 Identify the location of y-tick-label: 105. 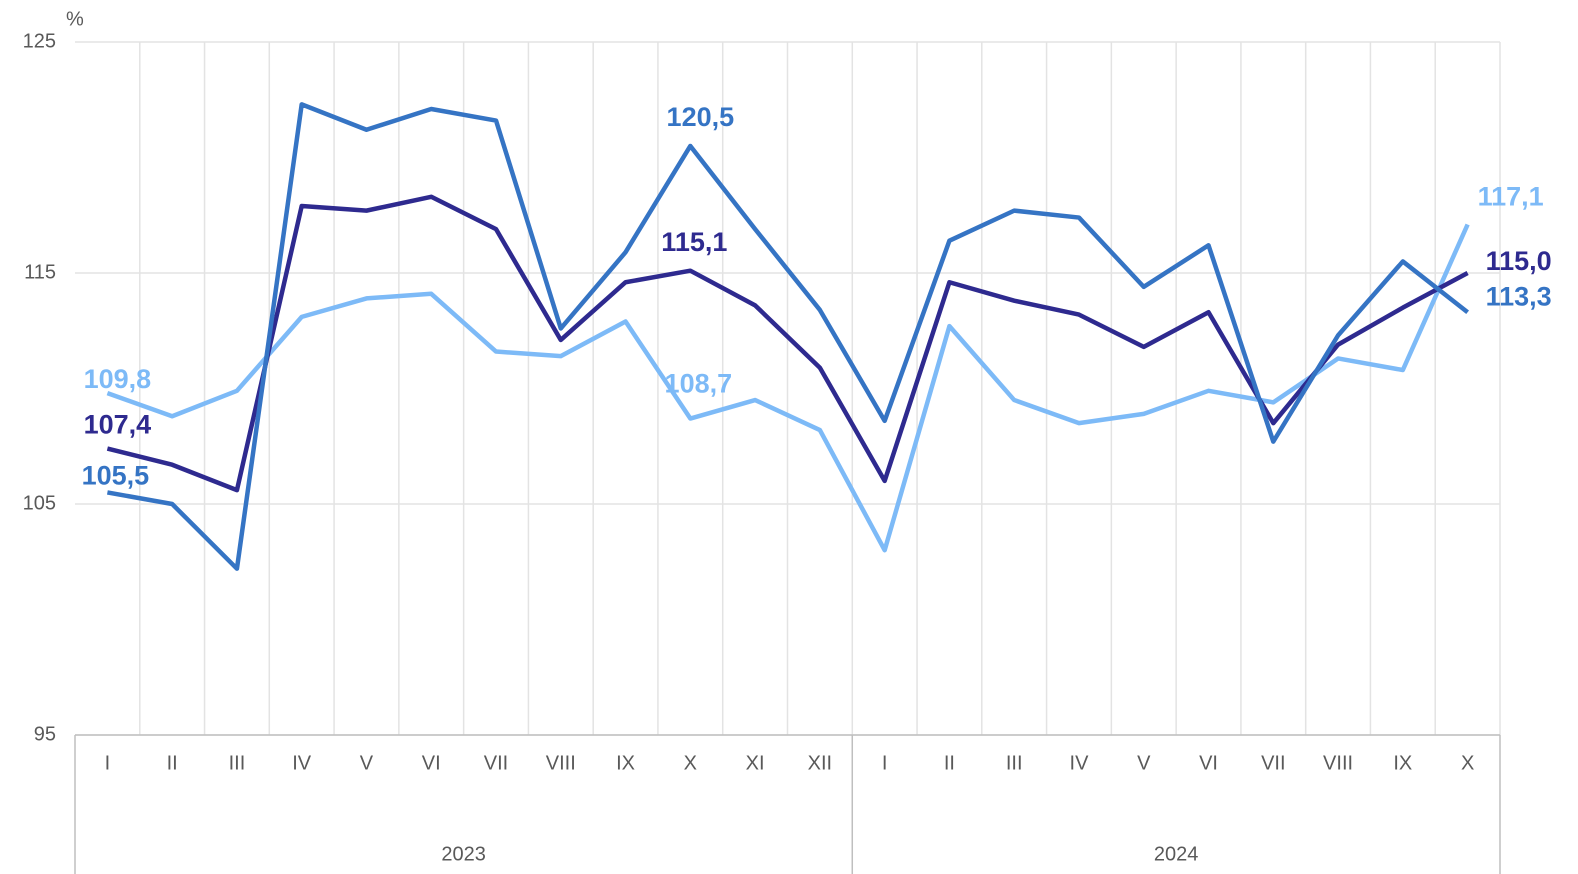
(39, 503).